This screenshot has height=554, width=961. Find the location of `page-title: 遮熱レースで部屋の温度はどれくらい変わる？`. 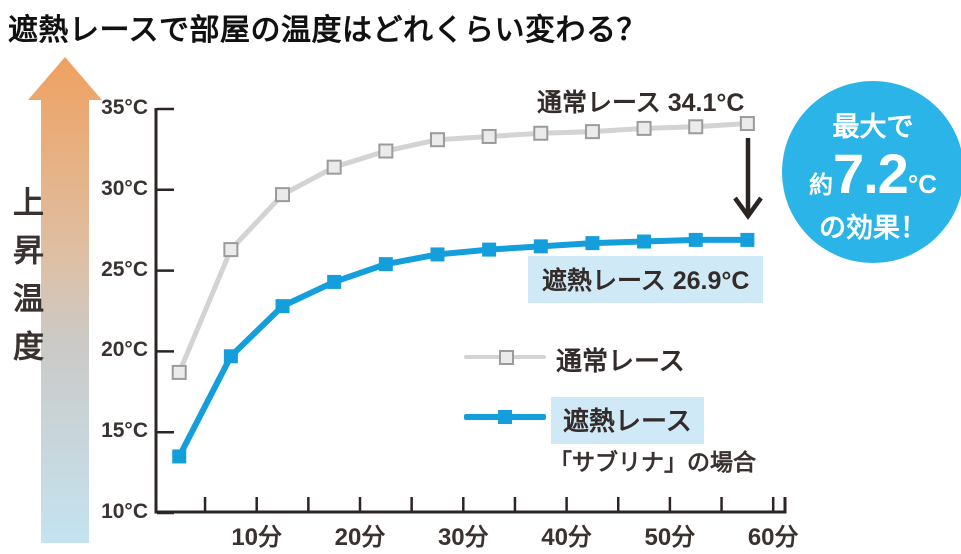

page-title: 遮熱レースで部屋の温度はどれくらい変わる？ is located at coordinates (327, 30).